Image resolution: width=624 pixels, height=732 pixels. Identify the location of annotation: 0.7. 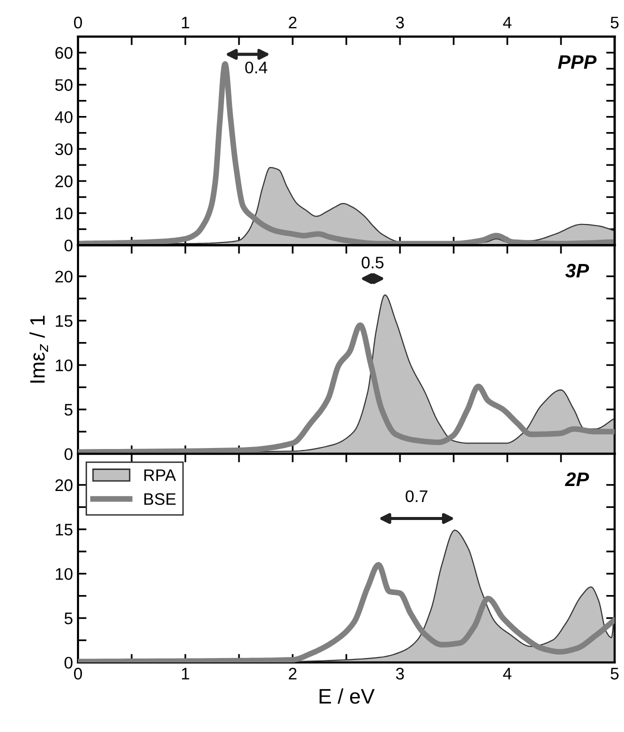
(417, 496).